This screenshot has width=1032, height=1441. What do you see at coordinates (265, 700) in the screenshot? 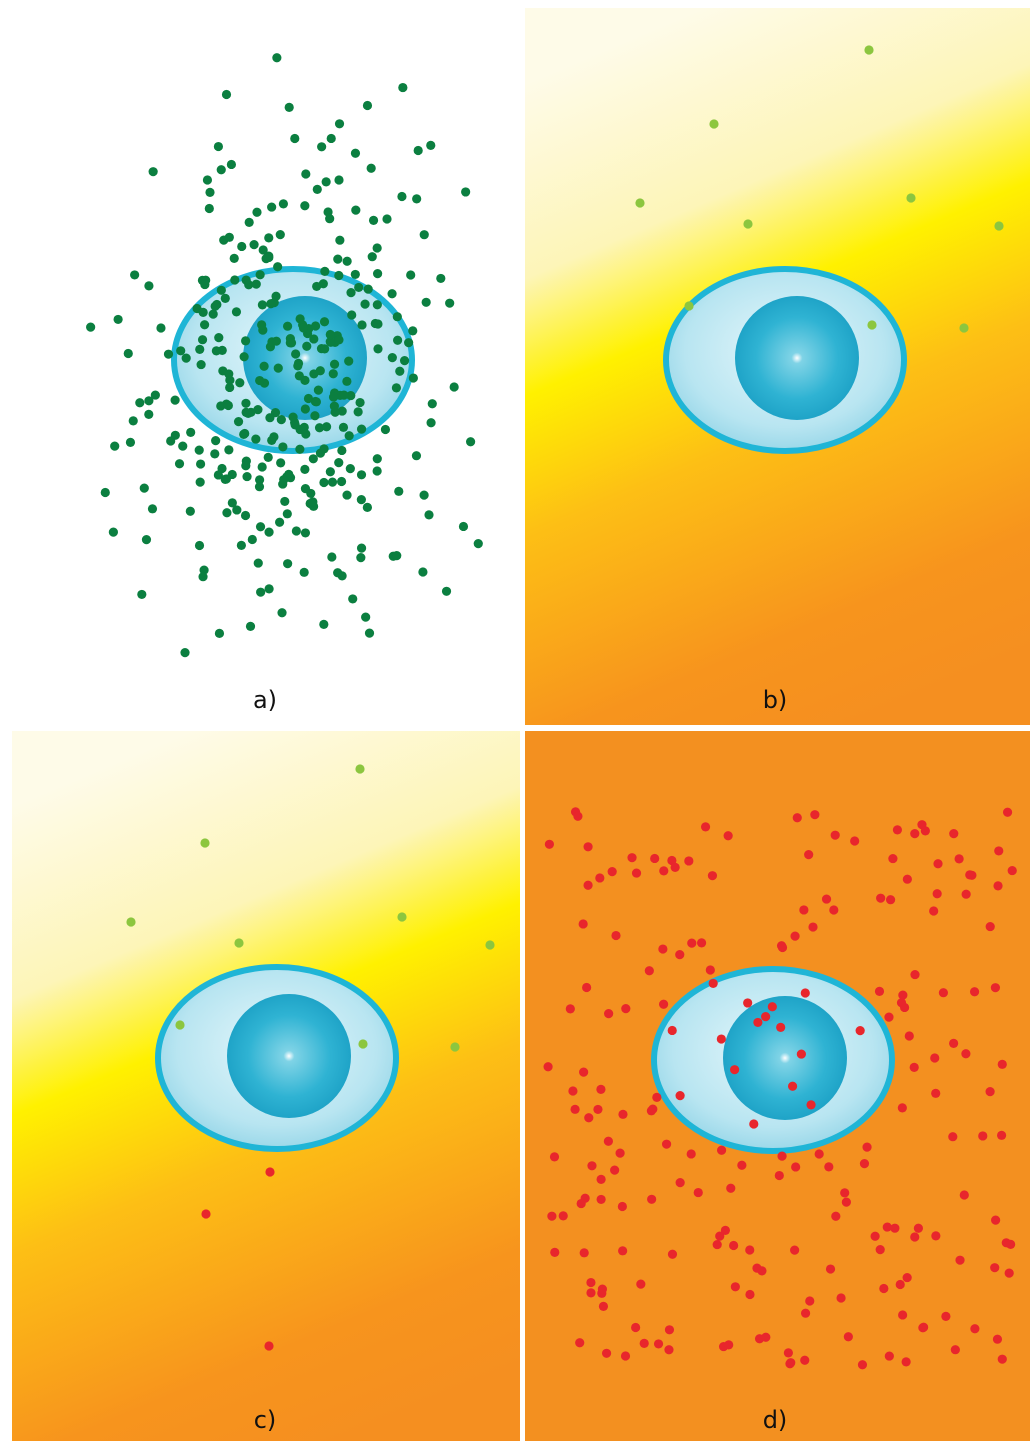
I see `panel-label: a)` at bounding box center [265, 700].